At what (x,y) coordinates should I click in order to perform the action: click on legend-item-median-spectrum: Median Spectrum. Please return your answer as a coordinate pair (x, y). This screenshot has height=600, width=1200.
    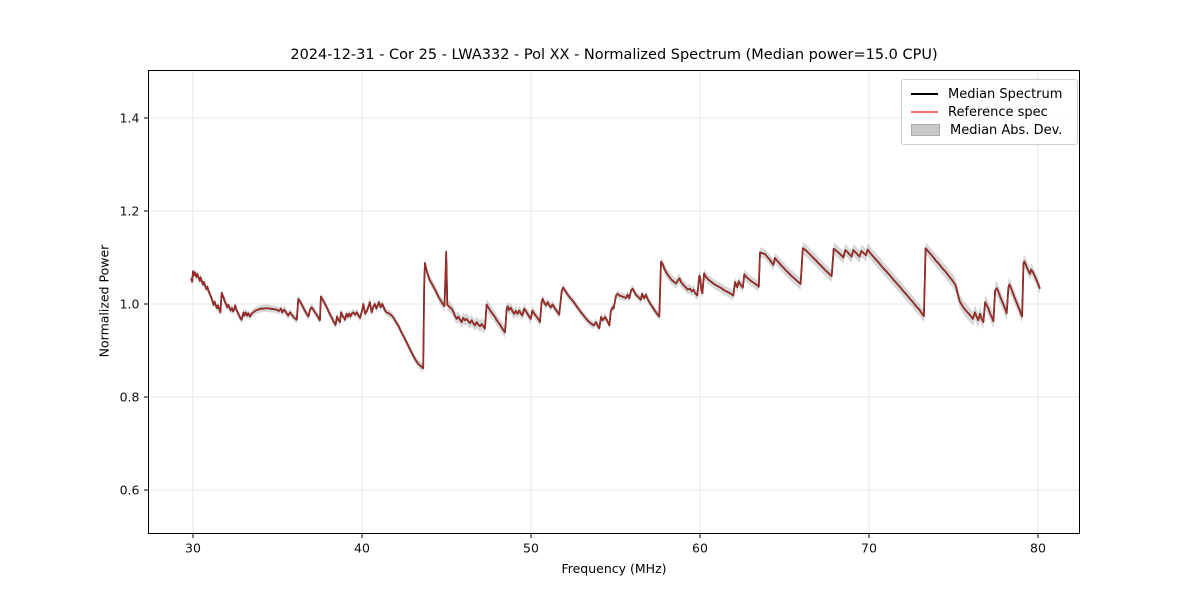
    Looking at the image, I should click on (989, 94).